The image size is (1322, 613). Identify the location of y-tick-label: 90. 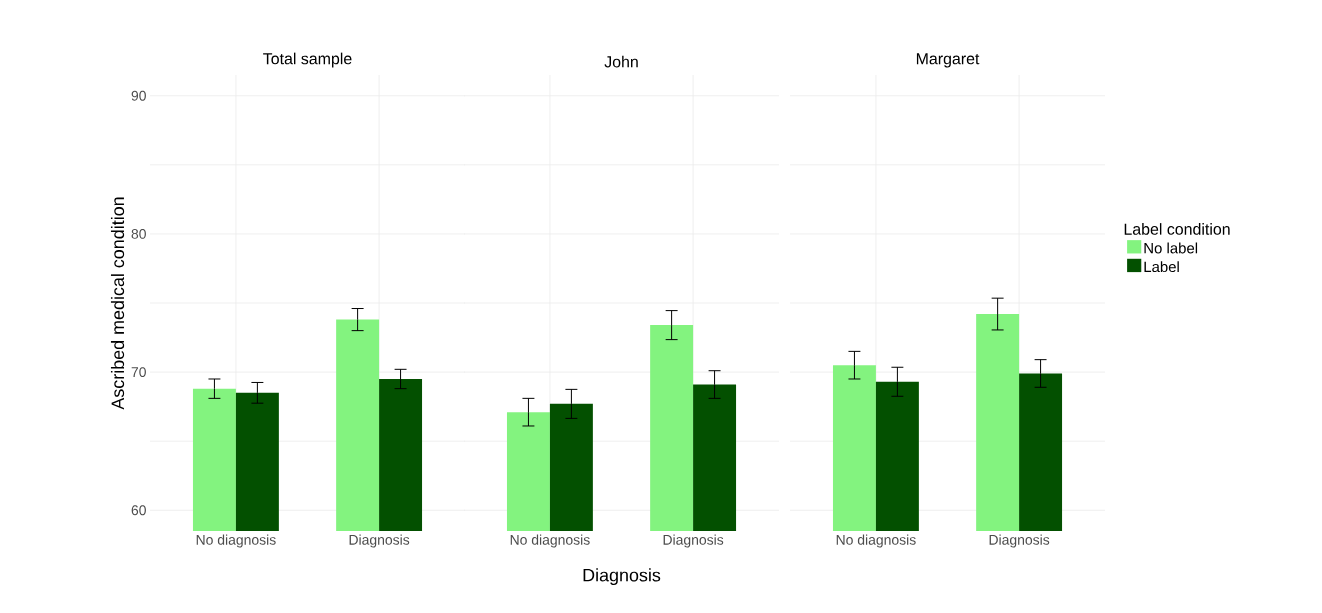
(138, 95).